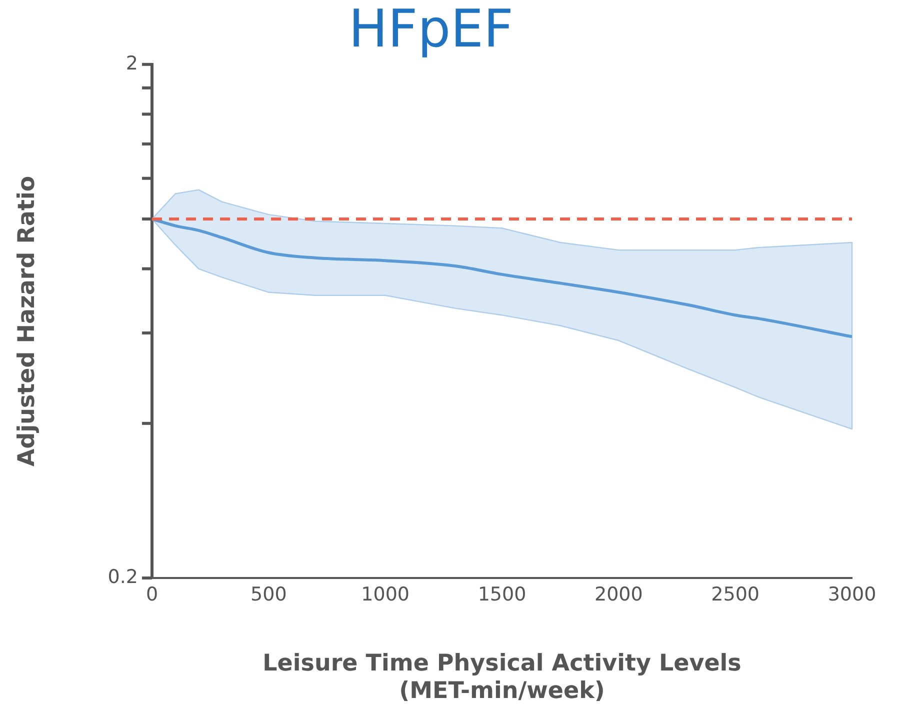  Describe the element at coordinates (852, 594) in the screenshot. I see `x-tick-label: 3000` at that location.